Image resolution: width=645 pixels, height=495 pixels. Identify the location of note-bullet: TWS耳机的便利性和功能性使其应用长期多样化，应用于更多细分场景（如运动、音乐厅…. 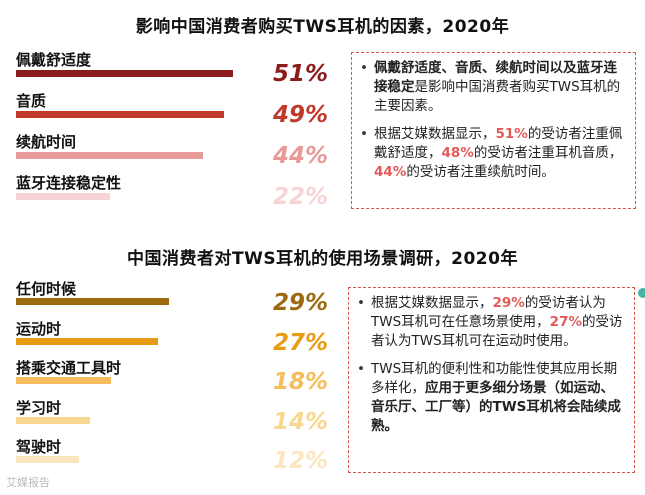
(491, 398).